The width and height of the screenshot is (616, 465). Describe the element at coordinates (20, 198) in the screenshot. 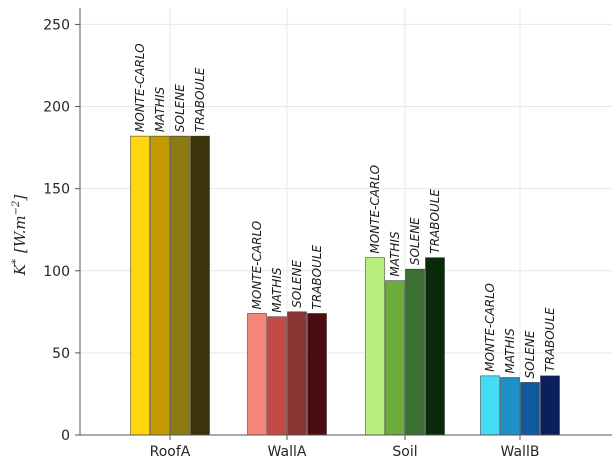

I see `y-axis-label-close: ]` at that location.